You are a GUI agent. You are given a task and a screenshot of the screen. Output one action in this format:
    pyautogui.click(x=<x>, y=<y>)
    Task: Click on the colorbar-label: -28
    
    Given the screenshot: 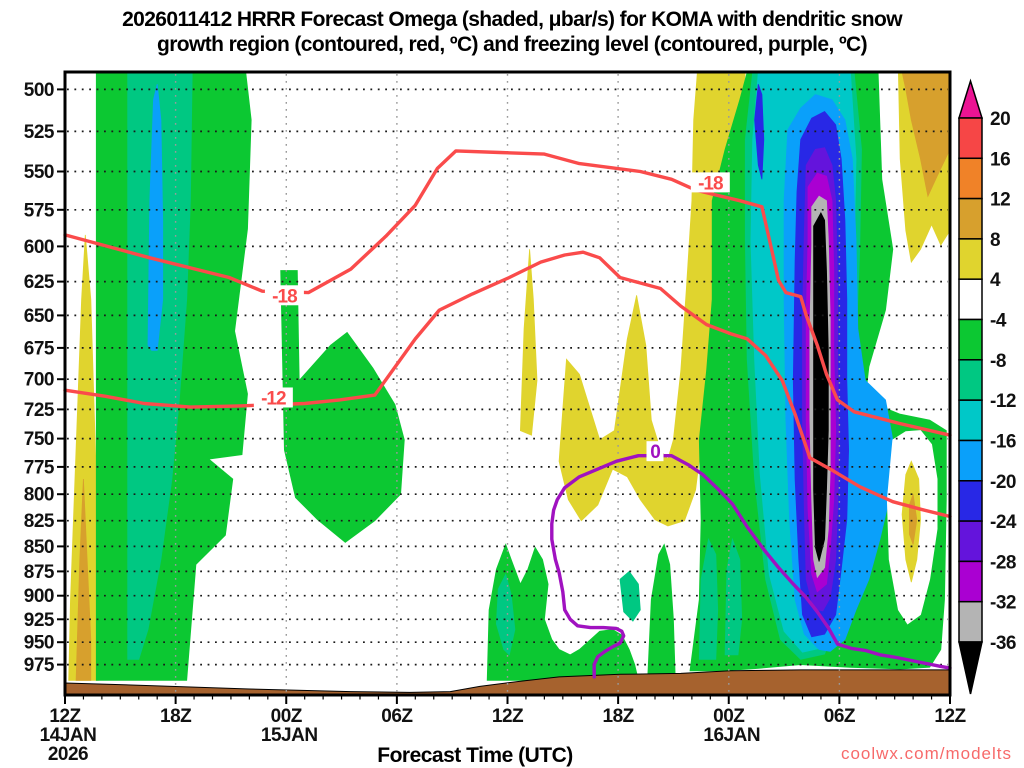 What is the action you would take?
    pyautogui.click(x=1003, y=562)
    